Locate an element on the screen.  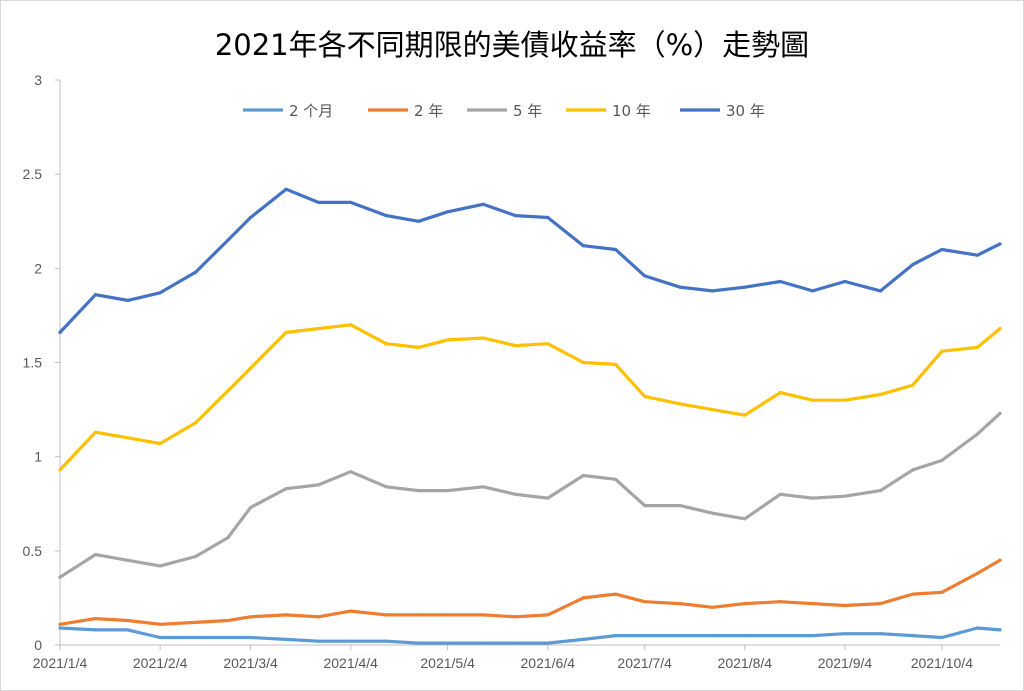
x-tick-label: 2021/5/4 is located at coordinates (447, 663).